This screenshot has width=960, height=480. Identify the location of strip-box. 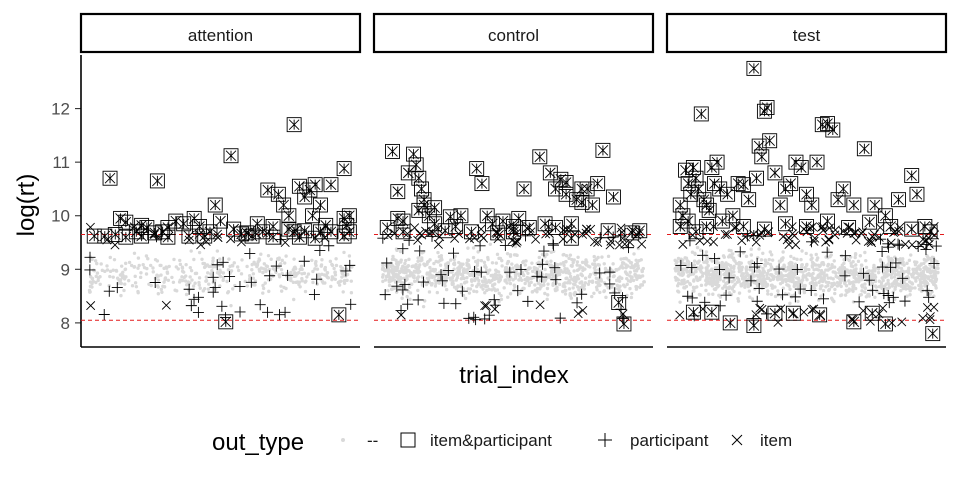
(220, 33).